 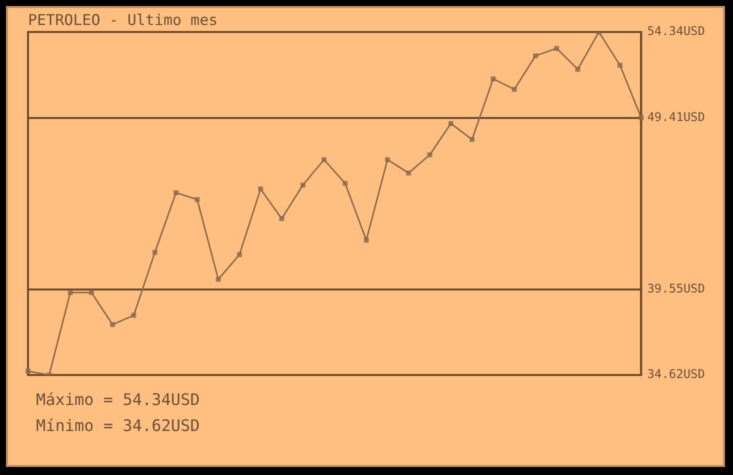 What do you see at coordinates (676, 31) in the screenshot?
I see `y-tick-label: 54.34USD` at bounding box center [676, 31].